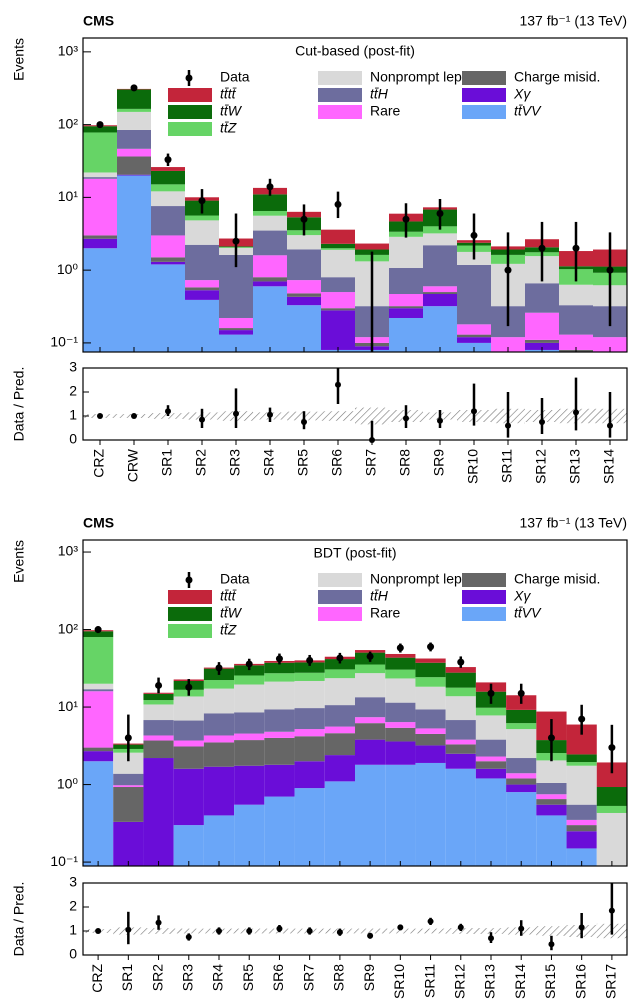 The width and height of the screenshot is (628, 1000). What do you see at coordinates (73, 954) in the screenshot?
I see `y-tick-label: 0` at bounding box center [73, 954].